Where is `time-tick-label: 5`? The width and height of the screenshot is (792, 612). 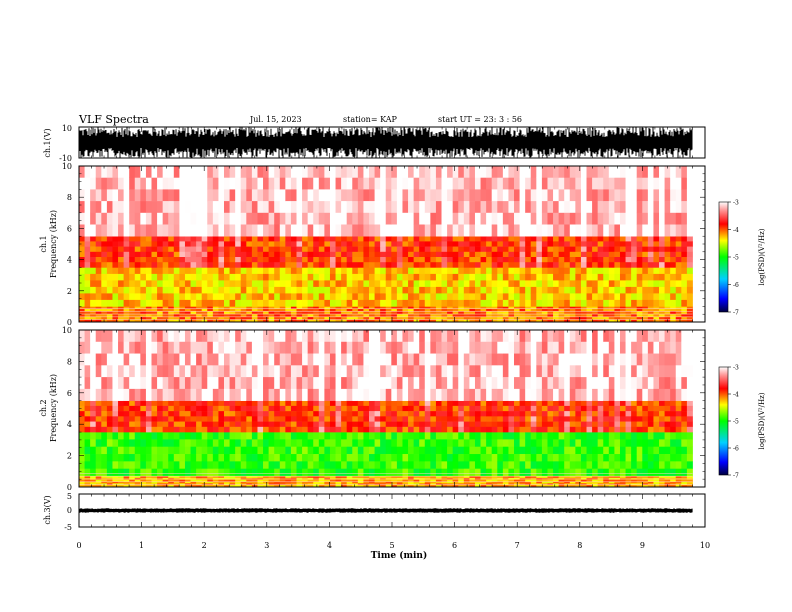
time-tick-label: 5 is located at coordinates (391, 545).